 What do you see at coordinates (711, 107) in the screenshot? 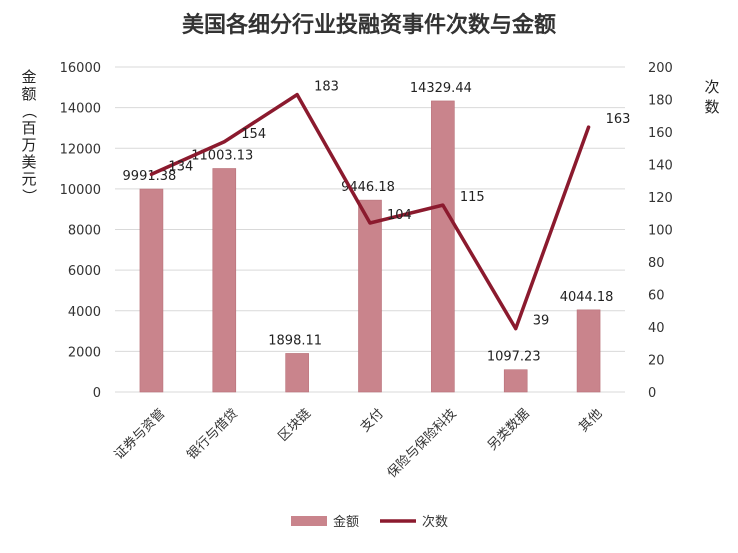
I see `y-right-axis-title-char: 数` at bounding box center [711, 107].